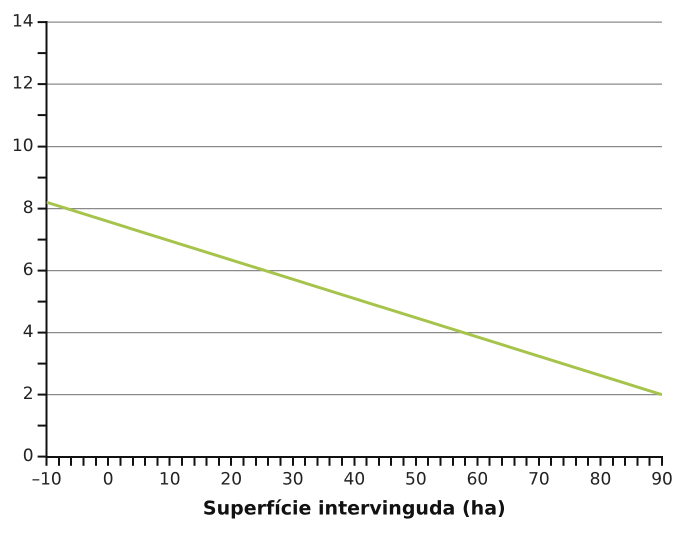 The width and height of the screenshot is (686, 537). Describe the element at coordinates (477, 479) in the screenshot. I see `x-tick-label: 60` at that location.